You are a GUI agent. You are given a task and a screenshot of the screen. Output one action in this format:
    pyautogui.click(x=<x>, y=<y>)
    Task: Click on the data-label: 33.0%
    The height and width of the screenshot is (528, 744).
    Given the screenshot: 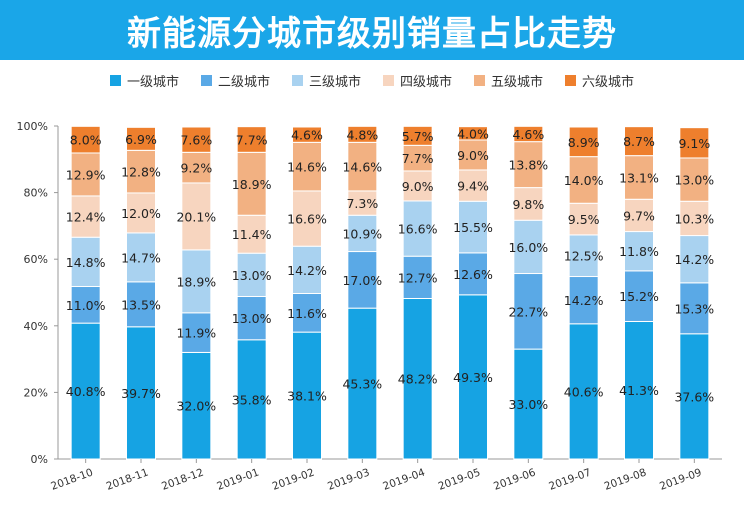 What is the action you would take?
    pyautogui.click(x=528, y=404)
    